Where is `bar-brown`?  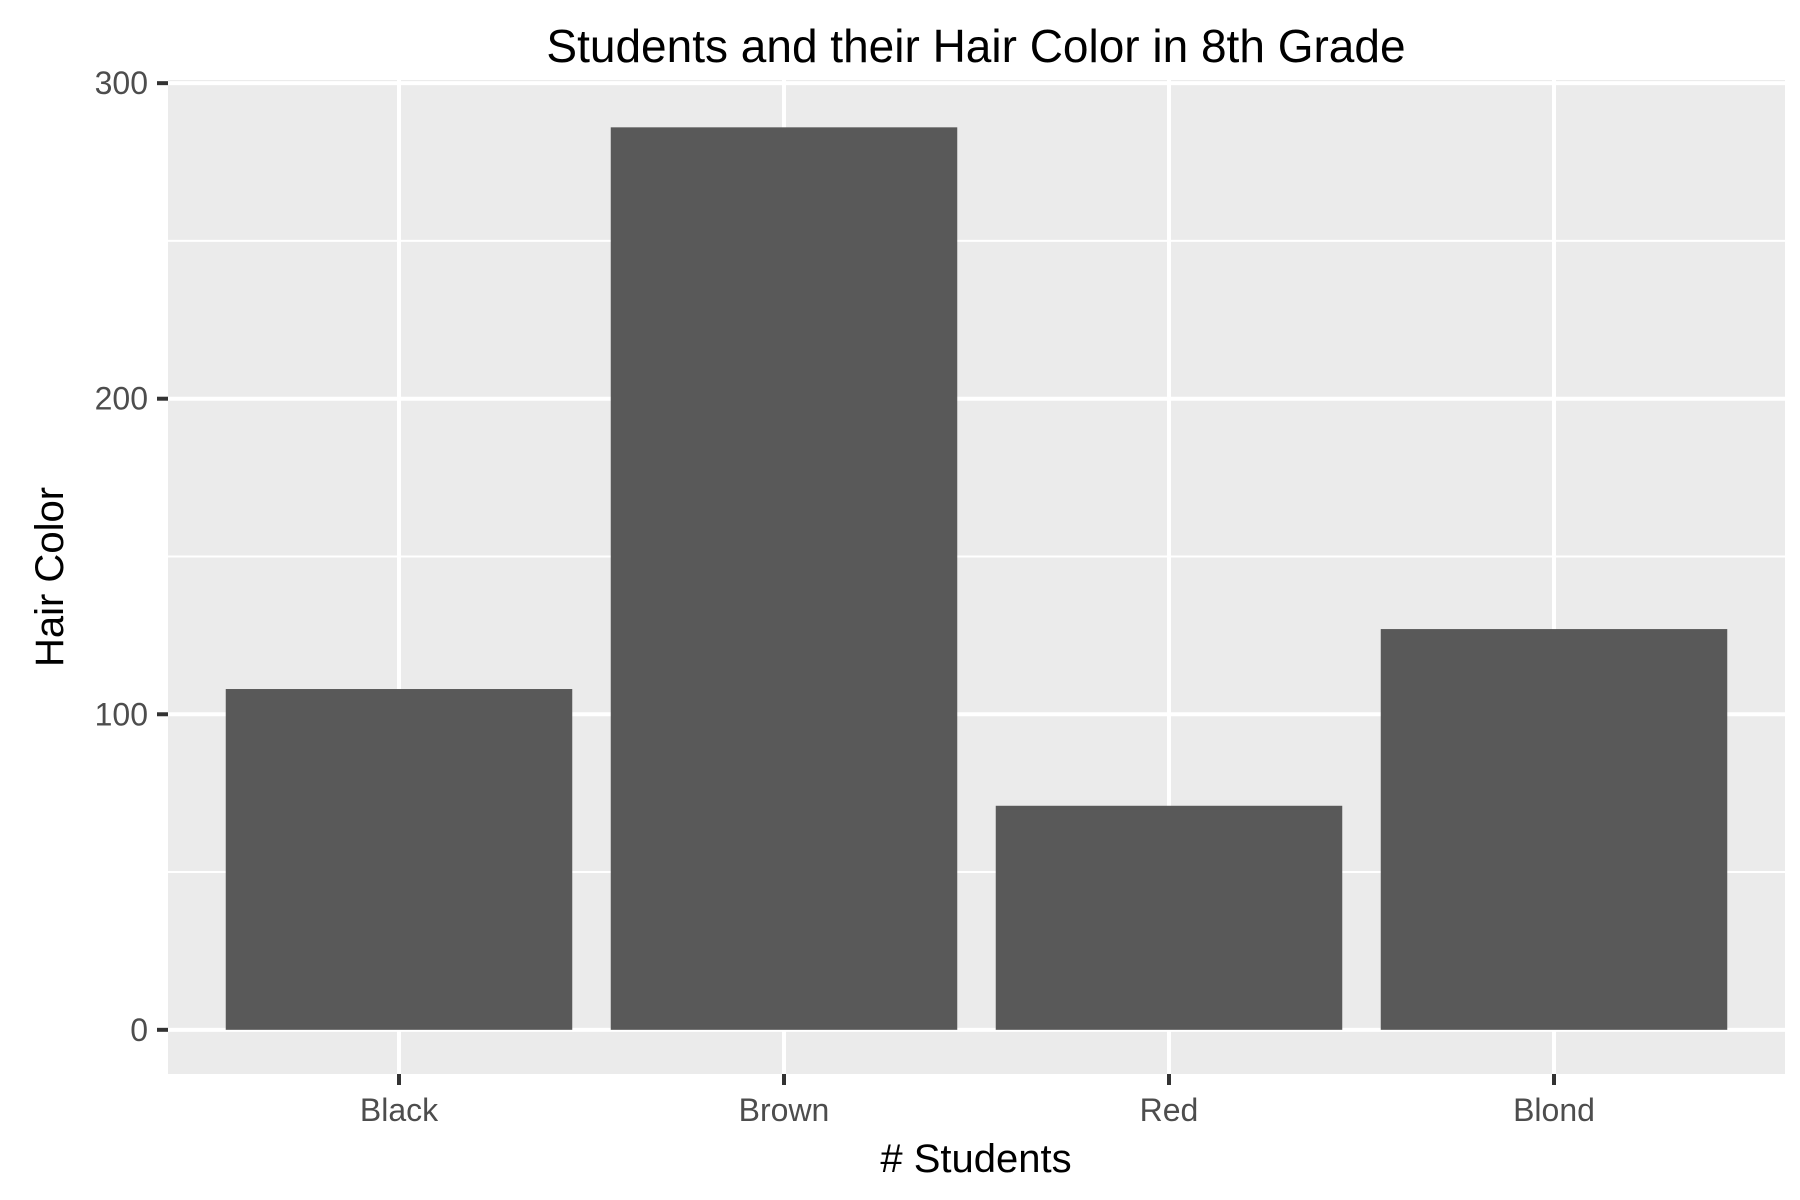
bar-brown is located at coordinates (784, 578).